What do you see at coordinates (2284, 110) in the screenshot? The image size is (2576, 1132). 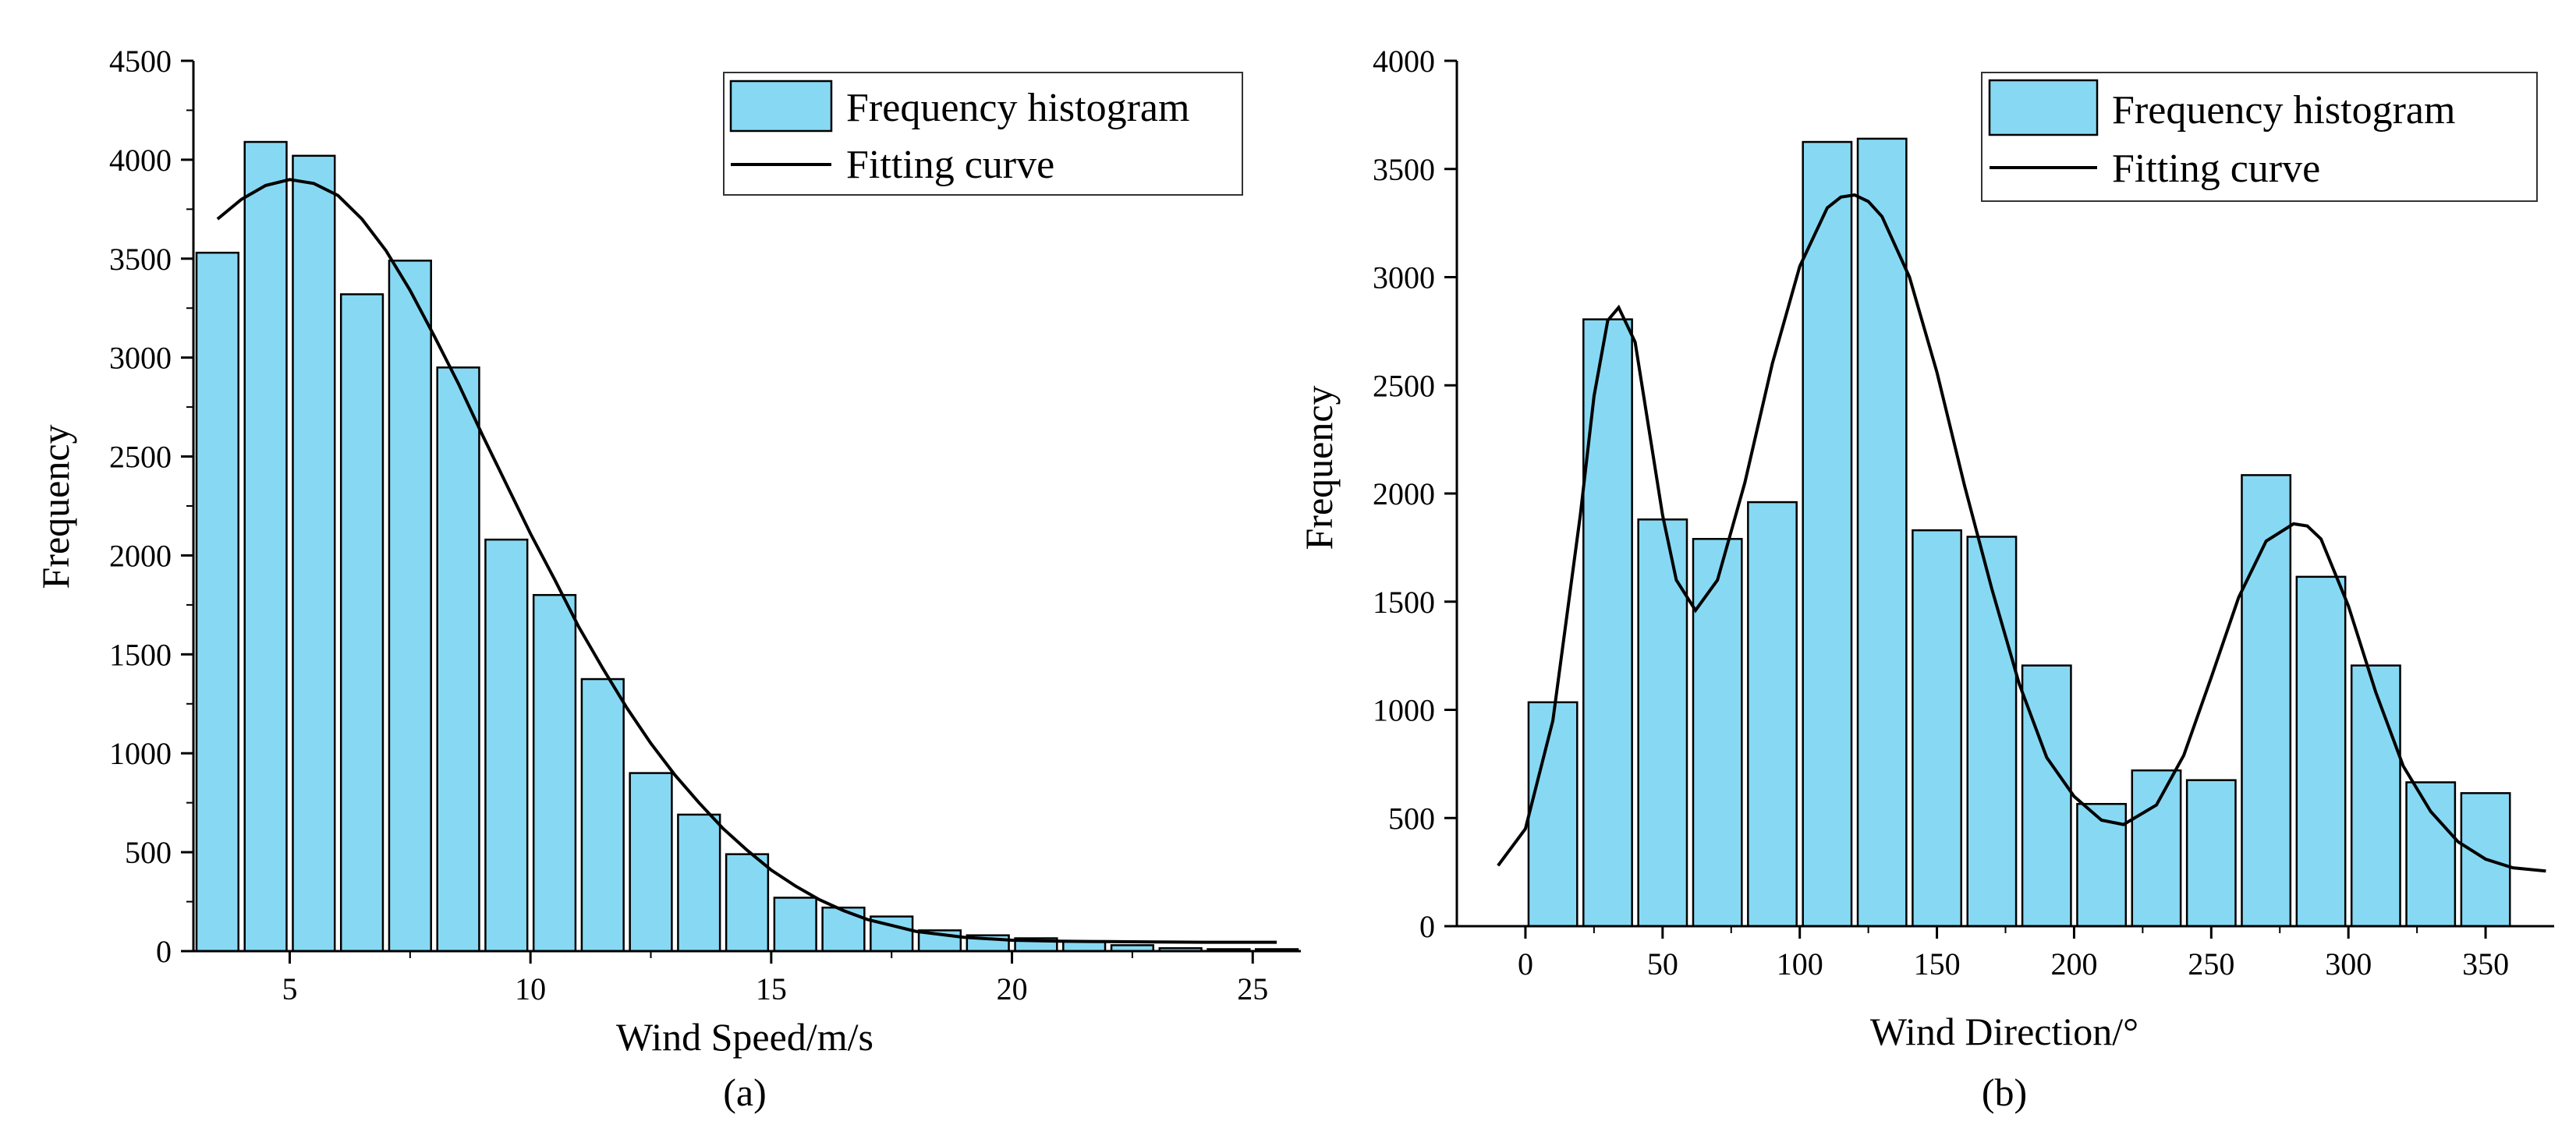 I see `chart-b-legend-histogram-label: Frequency histogram` at bounding box center [2284, 110].